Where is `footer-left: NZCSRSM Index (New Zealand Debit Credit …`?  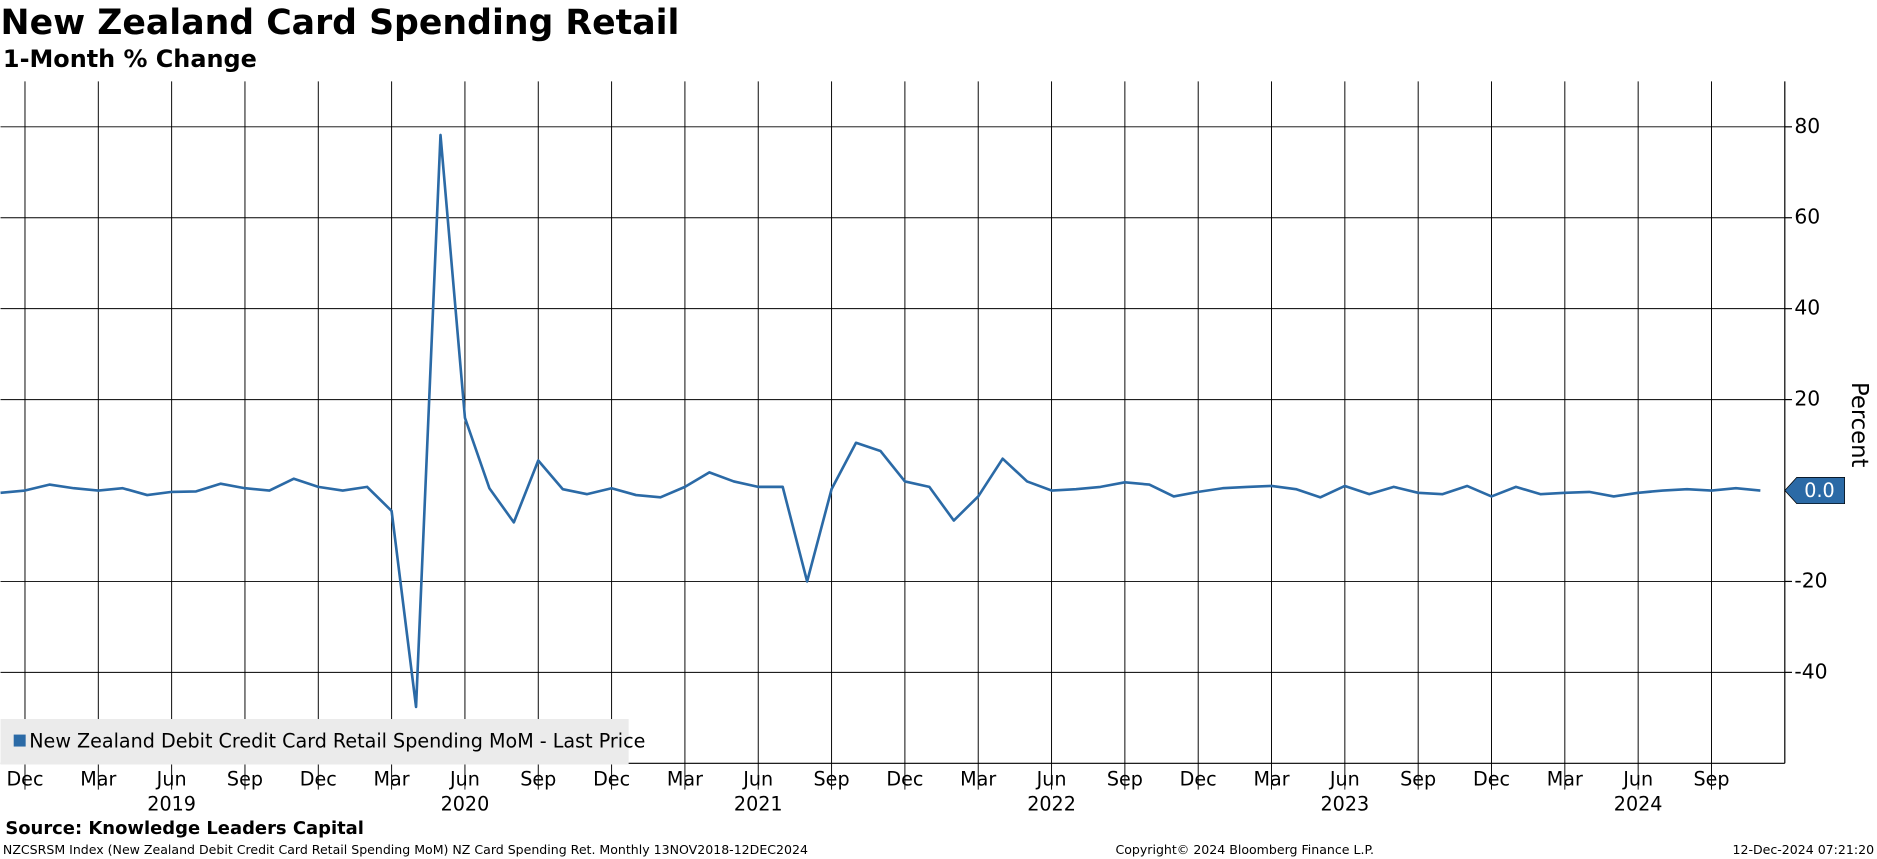
footer-left: NZCSRSM Index (New Zealand Debit Credit … is located at coordinates (405, 849).